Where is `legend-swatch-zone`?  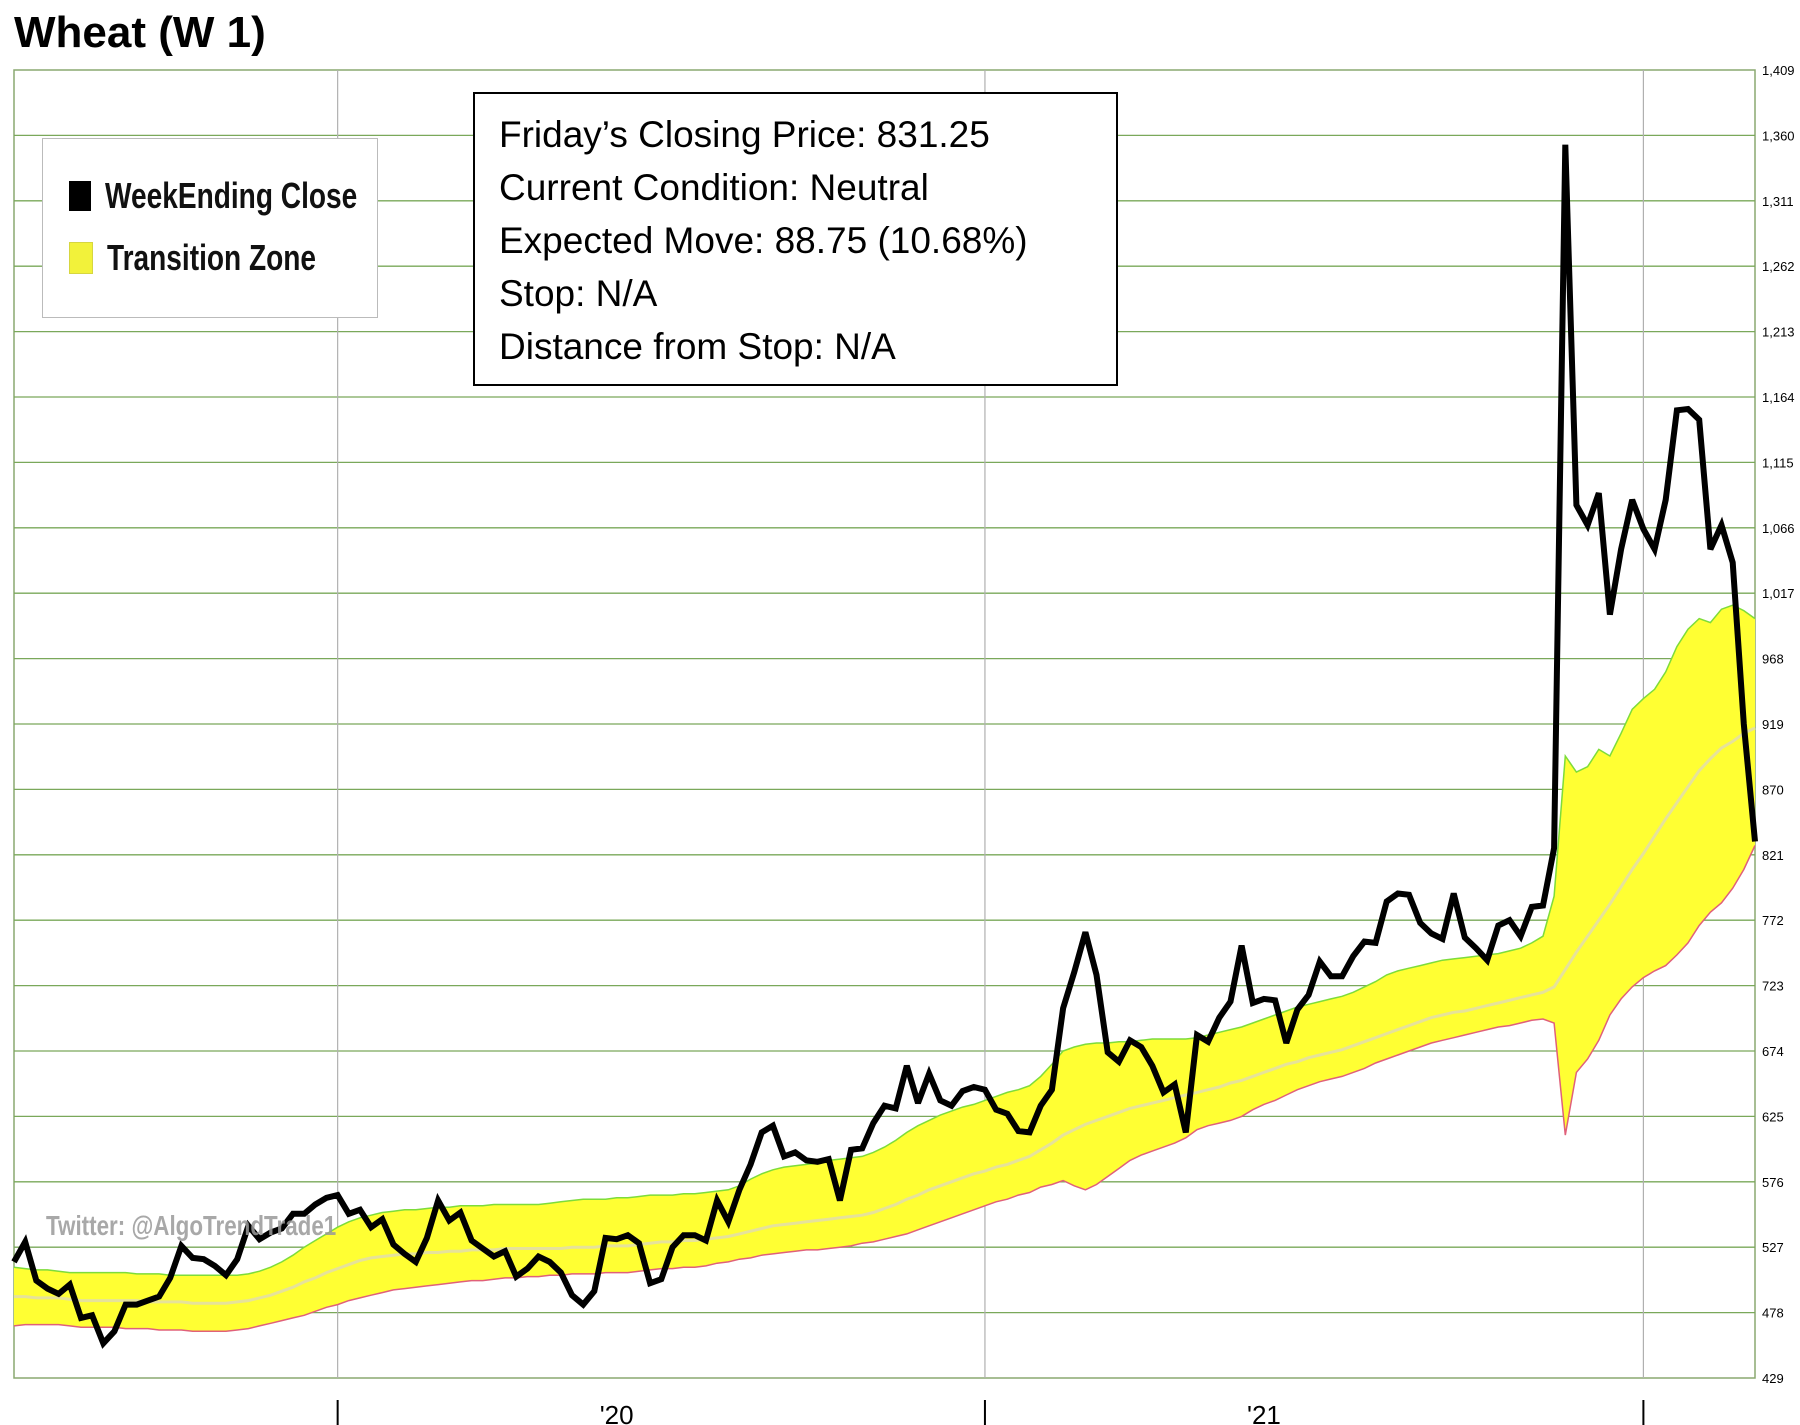
legend-swatch-zone is located at coordinates (81, 258).